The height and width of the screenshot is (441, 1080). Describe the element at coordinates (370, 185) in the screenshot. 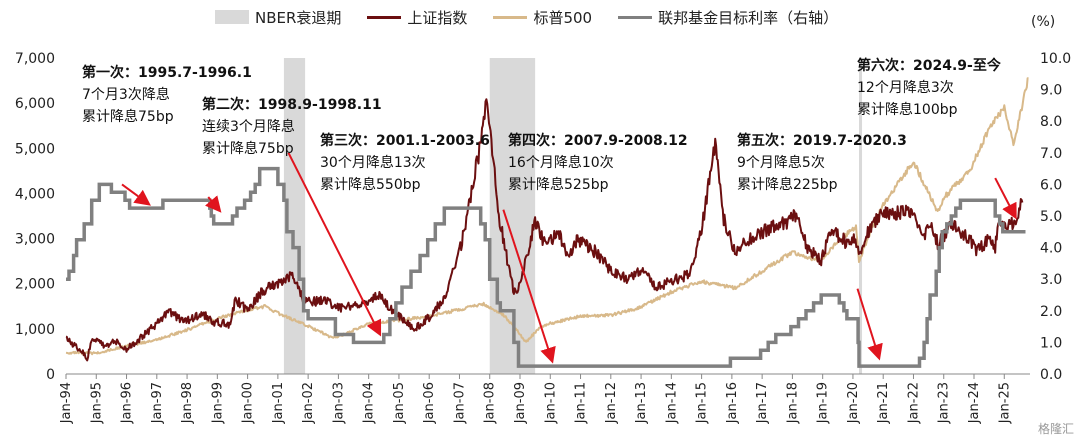

I see `annotation-line: 累计降息550bp` at that location.